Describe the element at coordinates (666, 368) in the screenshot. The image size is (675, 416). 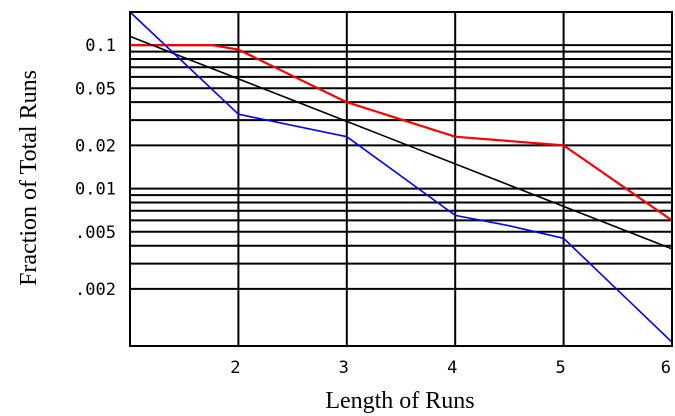
I see `x-tick-label: 6` at that location.